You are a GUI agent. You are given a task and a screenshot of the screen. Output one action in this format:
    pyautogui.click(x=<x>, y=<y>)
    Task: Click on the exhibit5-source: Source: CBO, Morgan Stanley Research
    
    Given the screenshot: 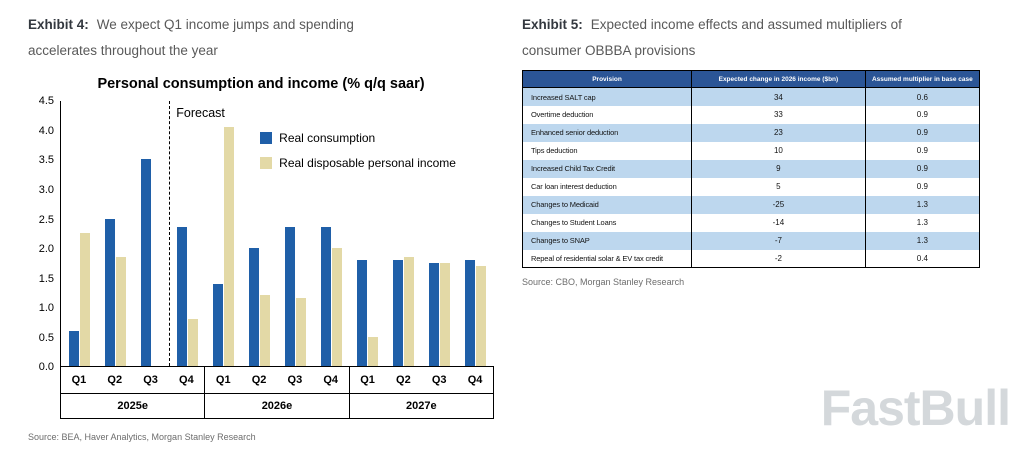 What is the action you would take?
    pyautogui.click(x=603, y=282)
    